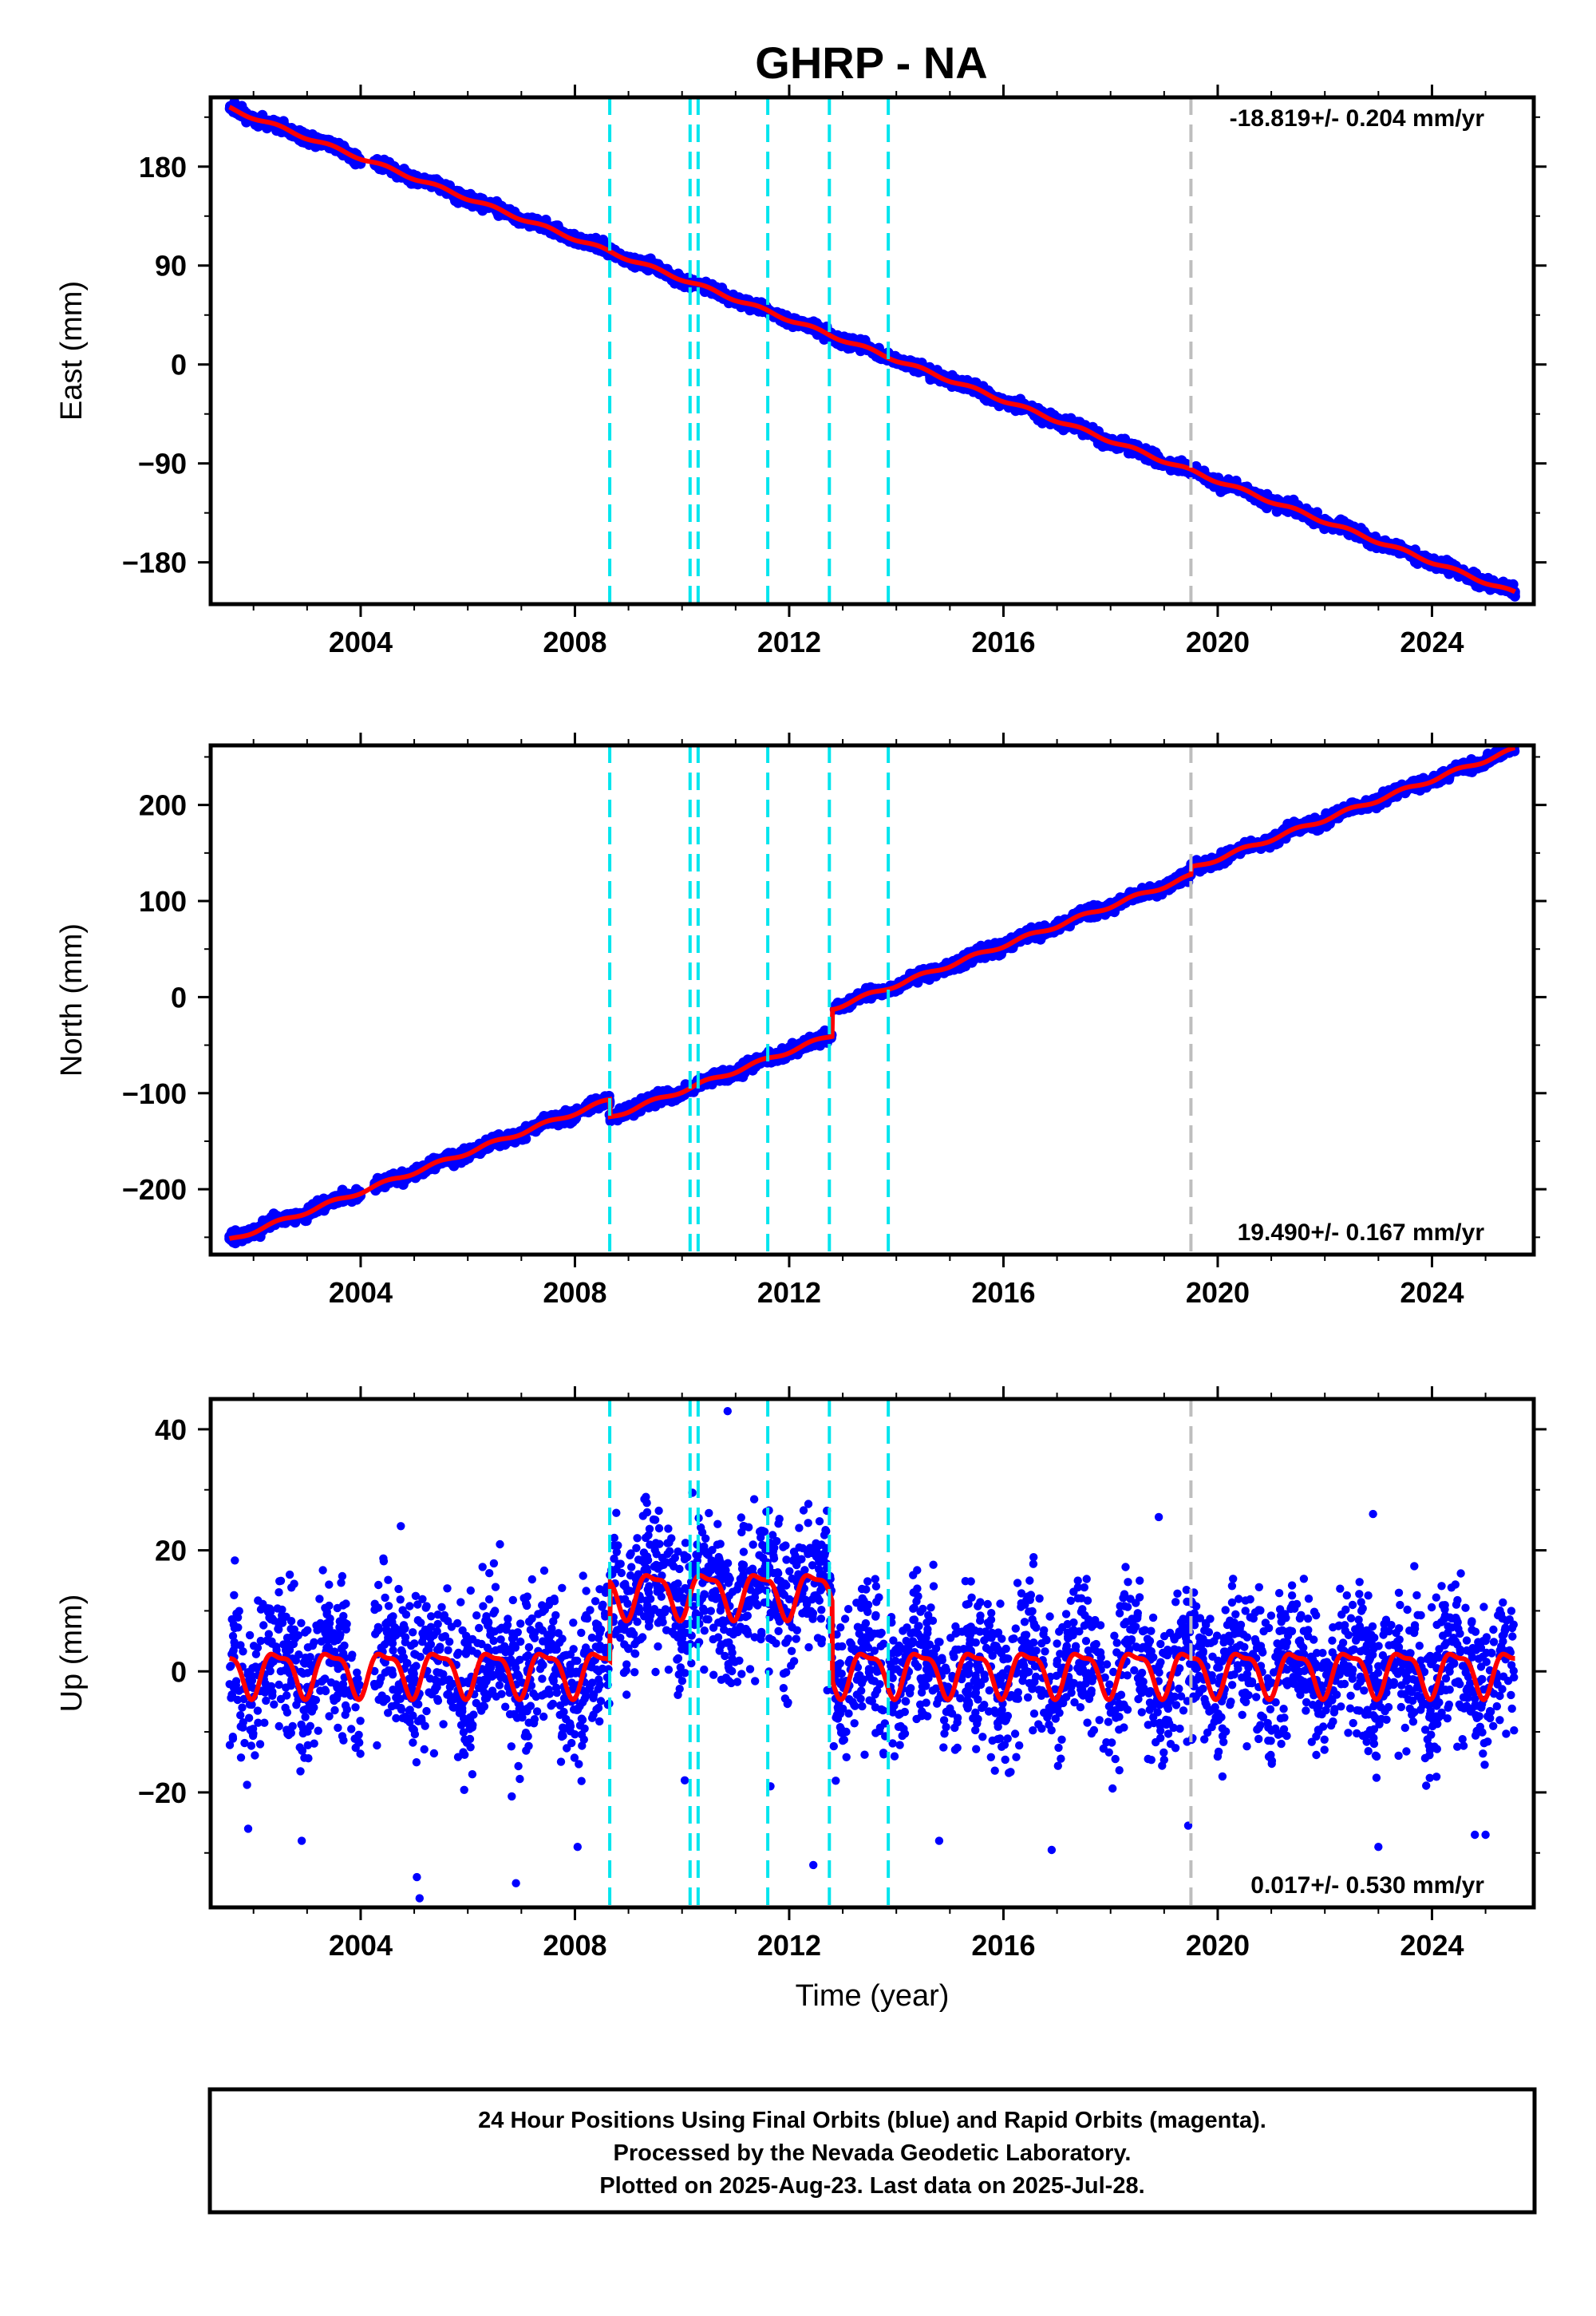  I want to click on rate-label: -18.819+/- 0.204 mm/yr, so click(1357, 118).